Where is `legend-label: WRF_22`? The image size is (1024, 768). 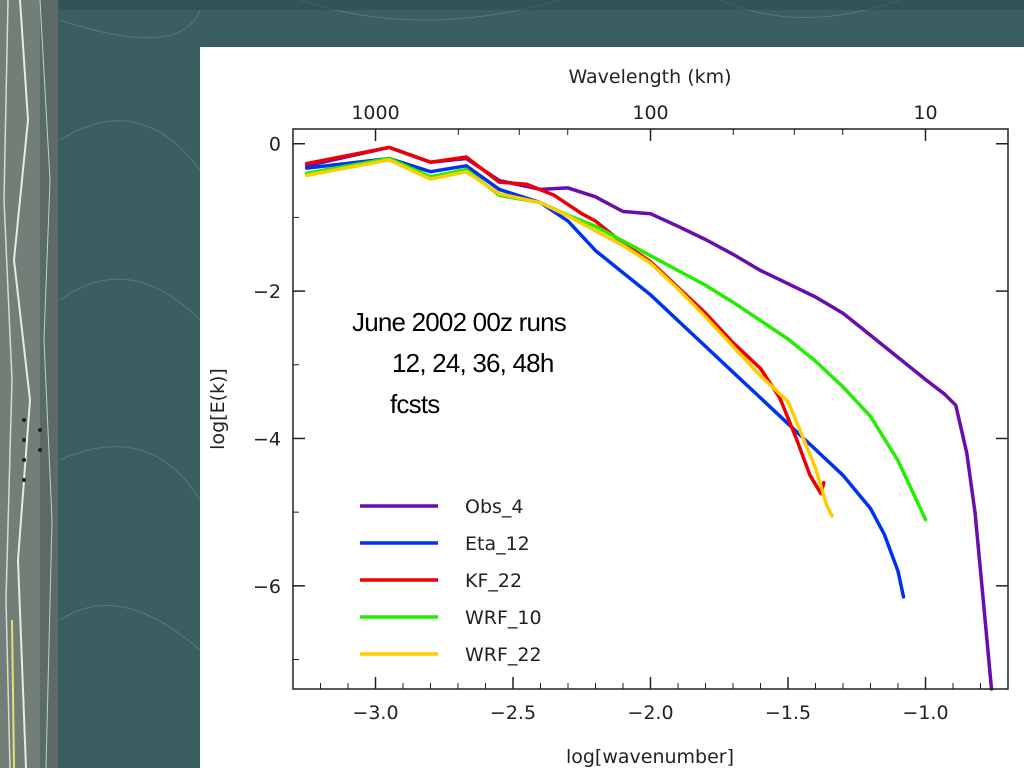
legend-label: WRF_22 is located at coordinates (503, 655).